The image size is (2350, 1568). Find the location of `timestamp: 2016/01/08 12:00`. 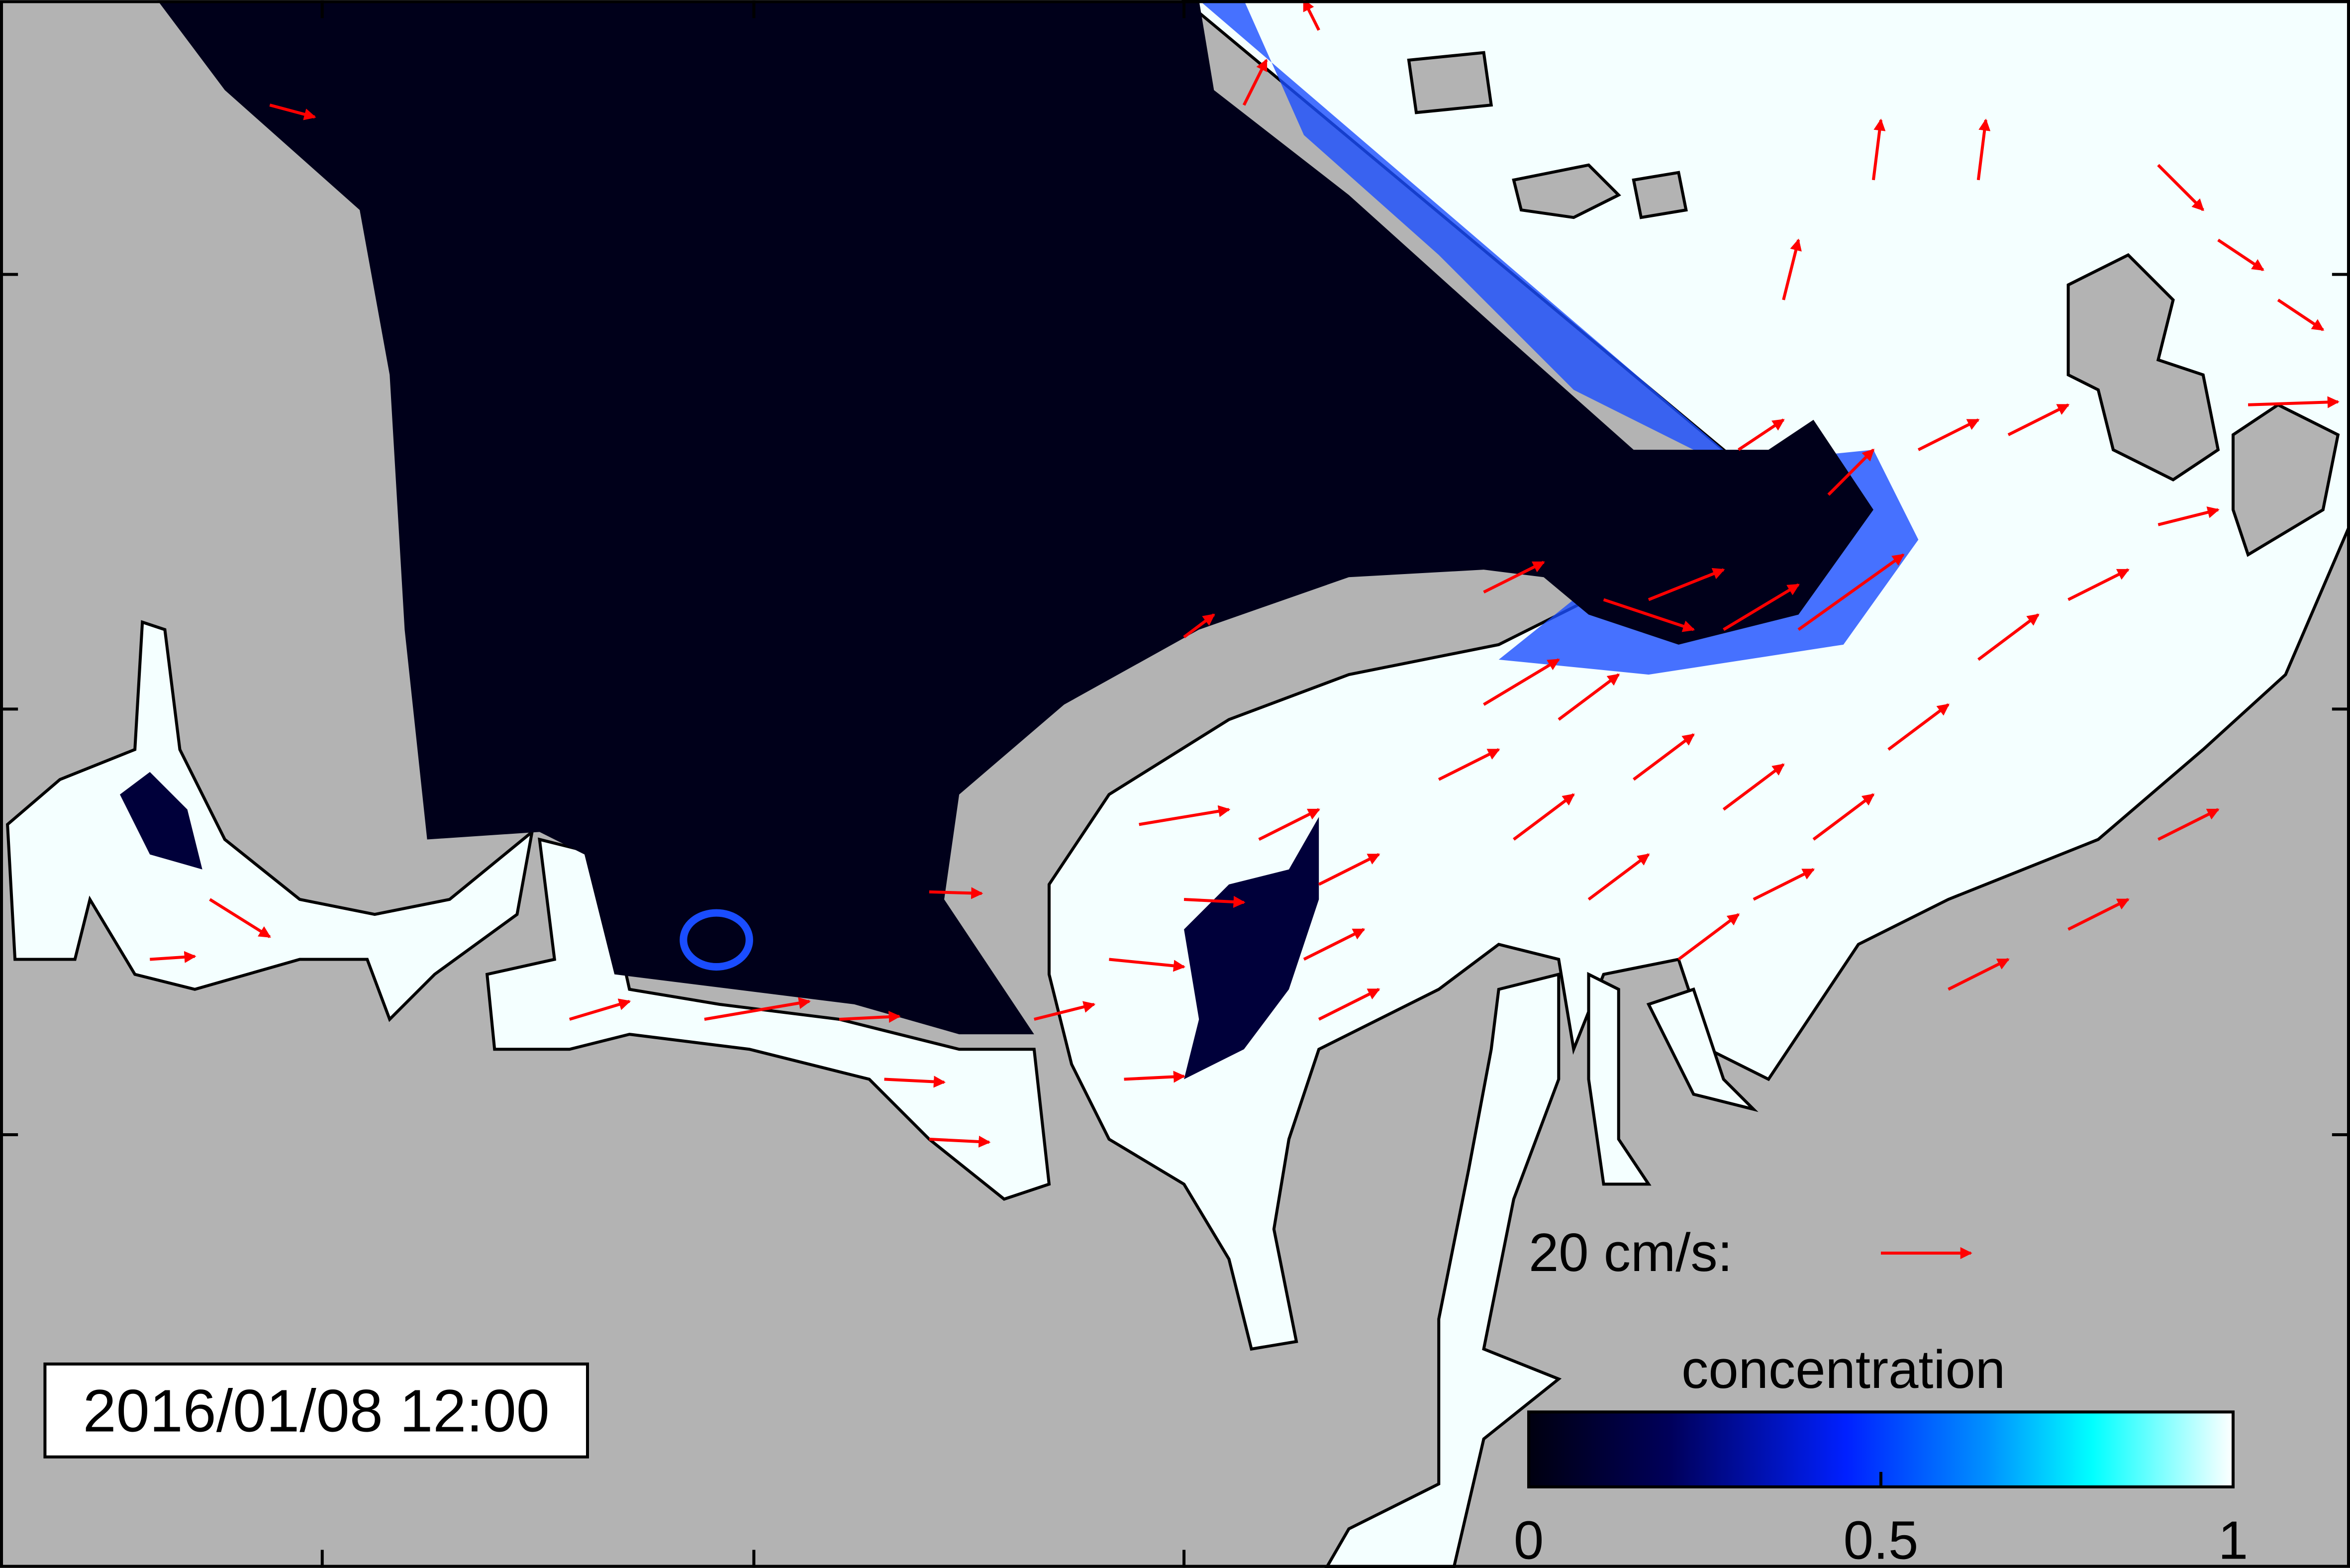

timestamp: 2016/01/08 12:00 is located at coordinates (316, 1411).